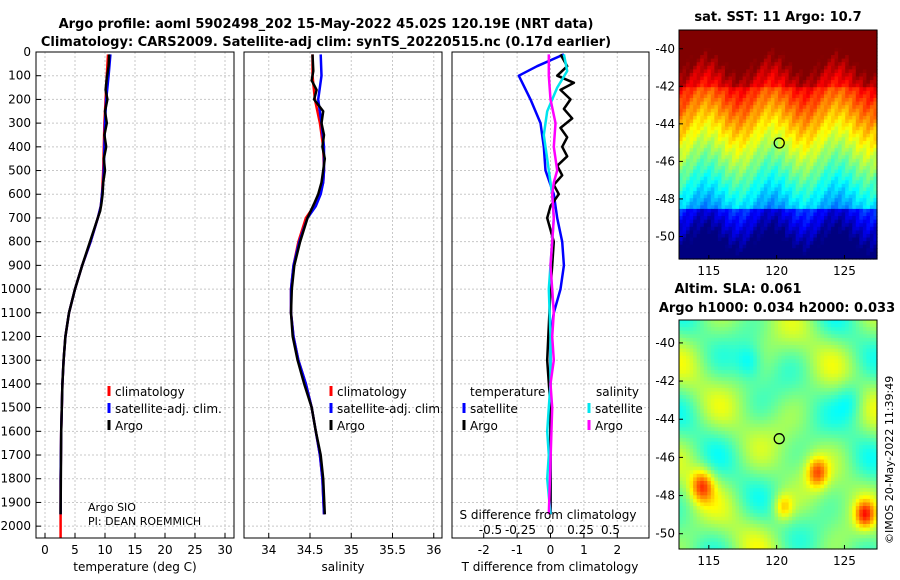 This screenshot has width=900, height=580. Describe the element at coordinates (15, 289) in the screenshot. I see `depth-tick-label: 1000` at that location.